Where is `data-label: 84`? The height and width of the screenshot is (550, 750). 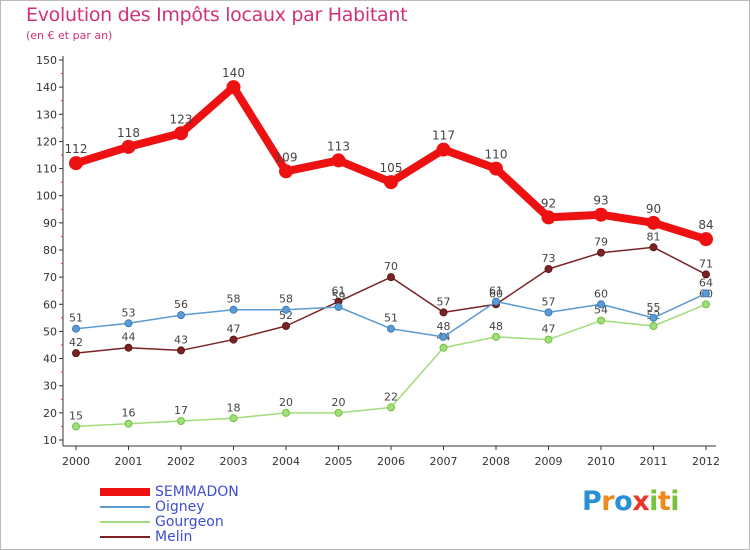
data-label: 84 is located at coordinates (705, 225).